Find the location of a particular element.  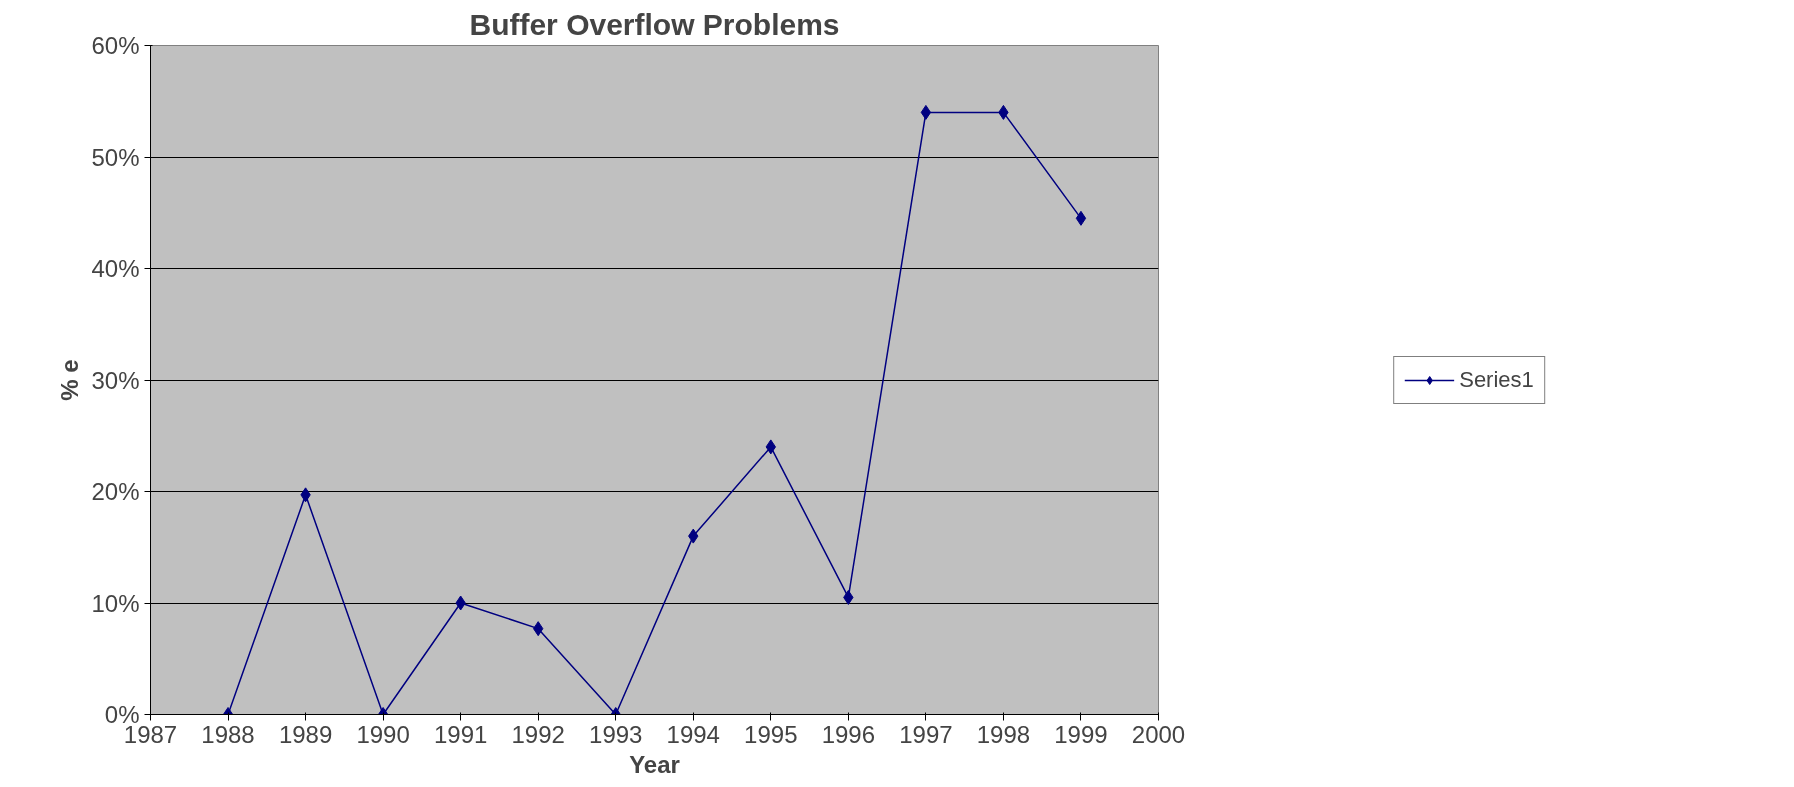

x-tick-label: 1997 is located at coordinates (926, 734).